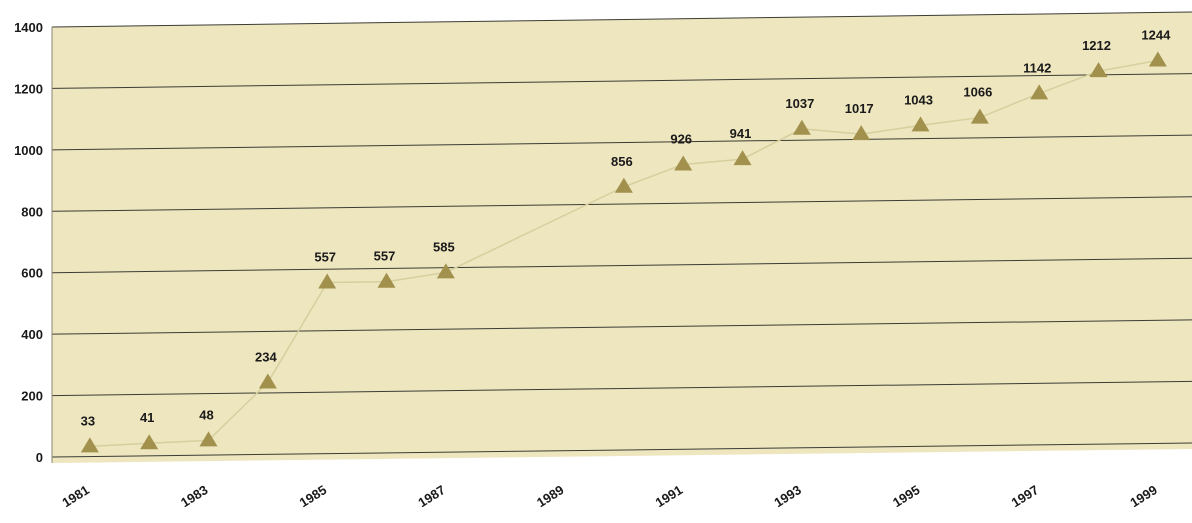 The image size is (1192, 523). I want to click on data-label: 1043, so click(918, 99).